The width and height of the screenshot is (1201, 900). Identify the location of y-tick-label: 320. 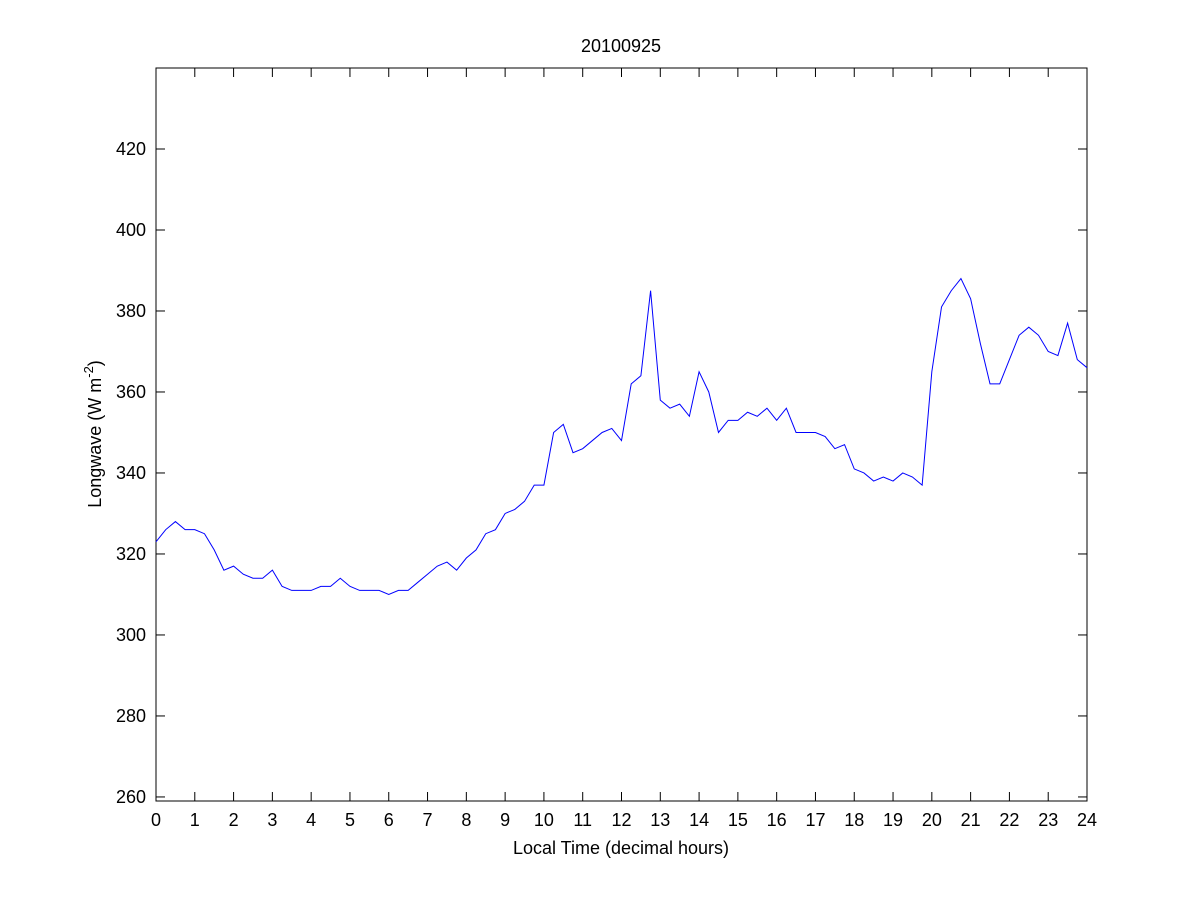
(131, 554).